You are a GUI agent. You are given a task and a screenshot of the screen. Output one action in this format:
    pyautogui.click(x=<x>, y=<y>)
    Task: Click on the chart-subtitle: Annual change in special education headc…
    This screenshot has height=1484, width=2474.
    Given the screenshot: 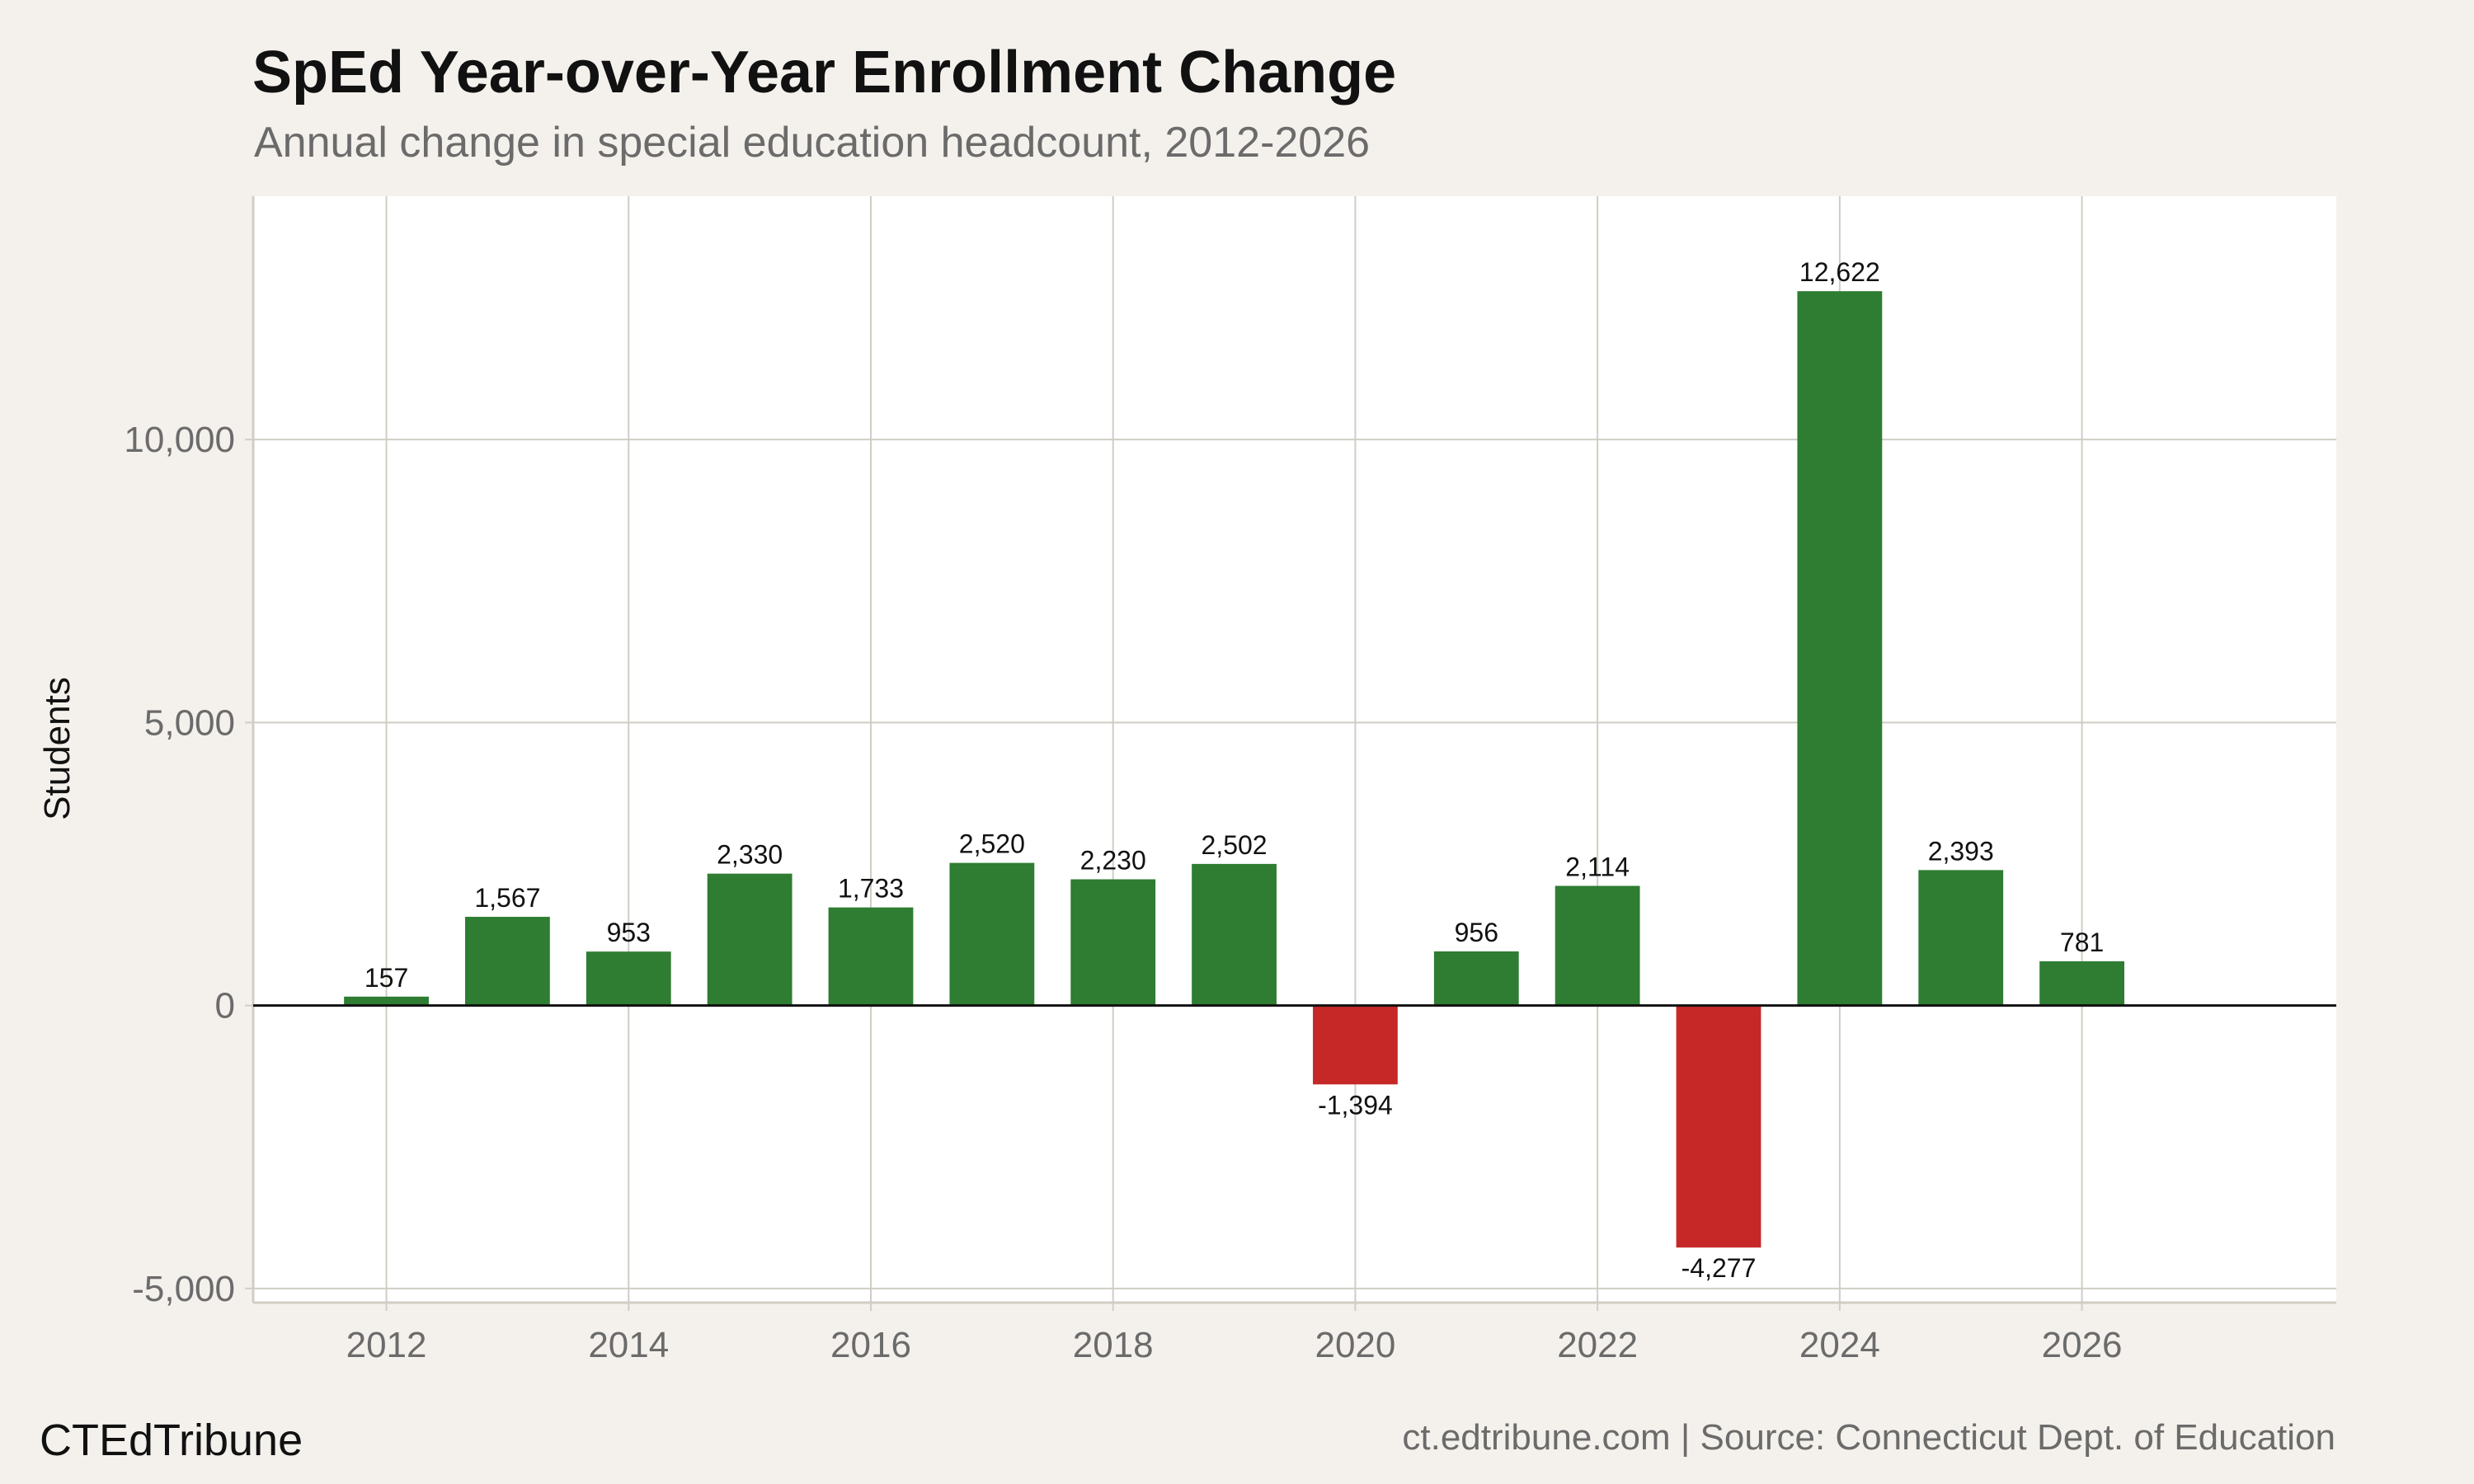 What is the action you would take?
    pyautogui.click(x=812, y=143)
    